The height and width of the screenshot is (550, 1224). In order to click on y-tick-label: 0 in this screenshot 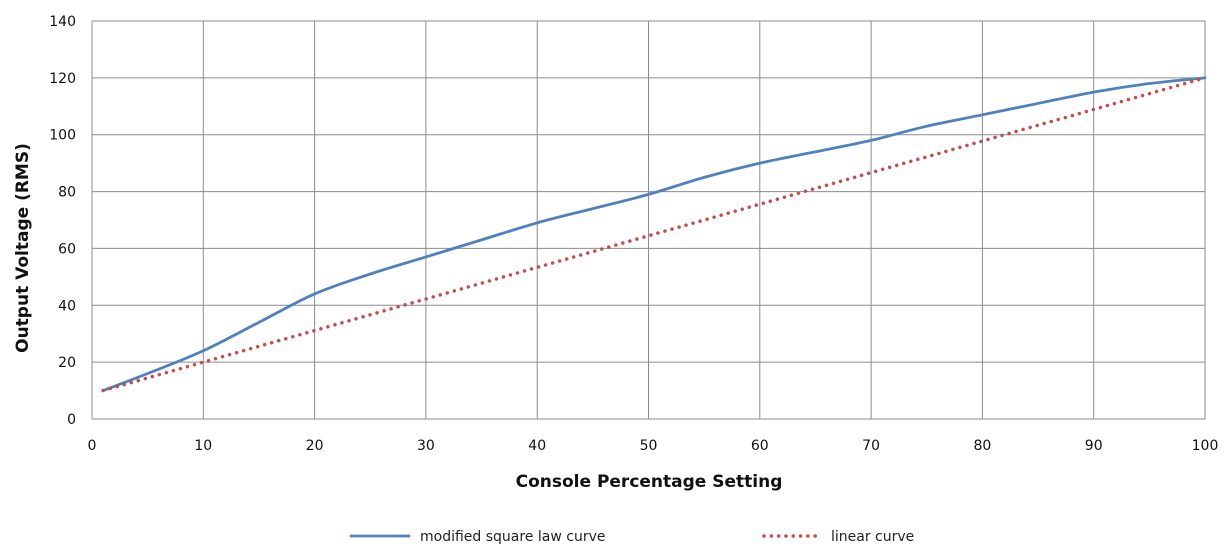, I will do `click(71, 420)`.